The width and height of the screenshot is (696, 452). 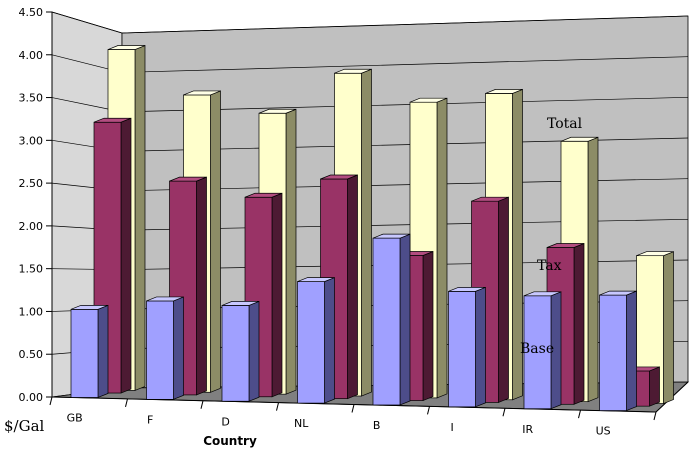 What do you see at coordinates (75, 418) in the screenshot?
I see `category-label-gb: GB` at bounding box center [75, 418].